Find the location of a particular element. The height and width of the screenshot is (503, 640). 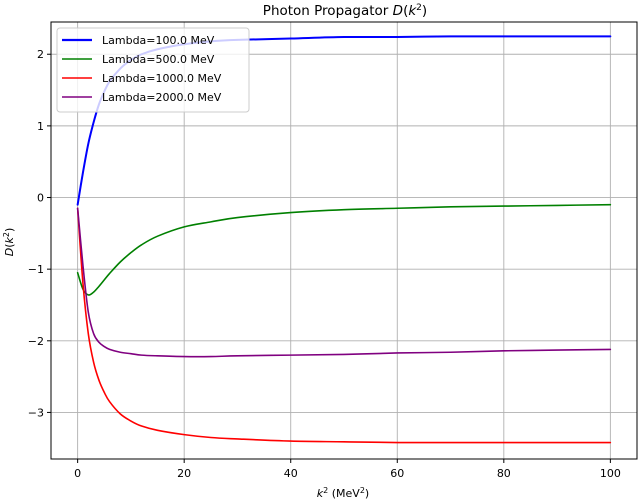

chart-title: Photon Propagator D(k2) is located at coordinates (345, 11).